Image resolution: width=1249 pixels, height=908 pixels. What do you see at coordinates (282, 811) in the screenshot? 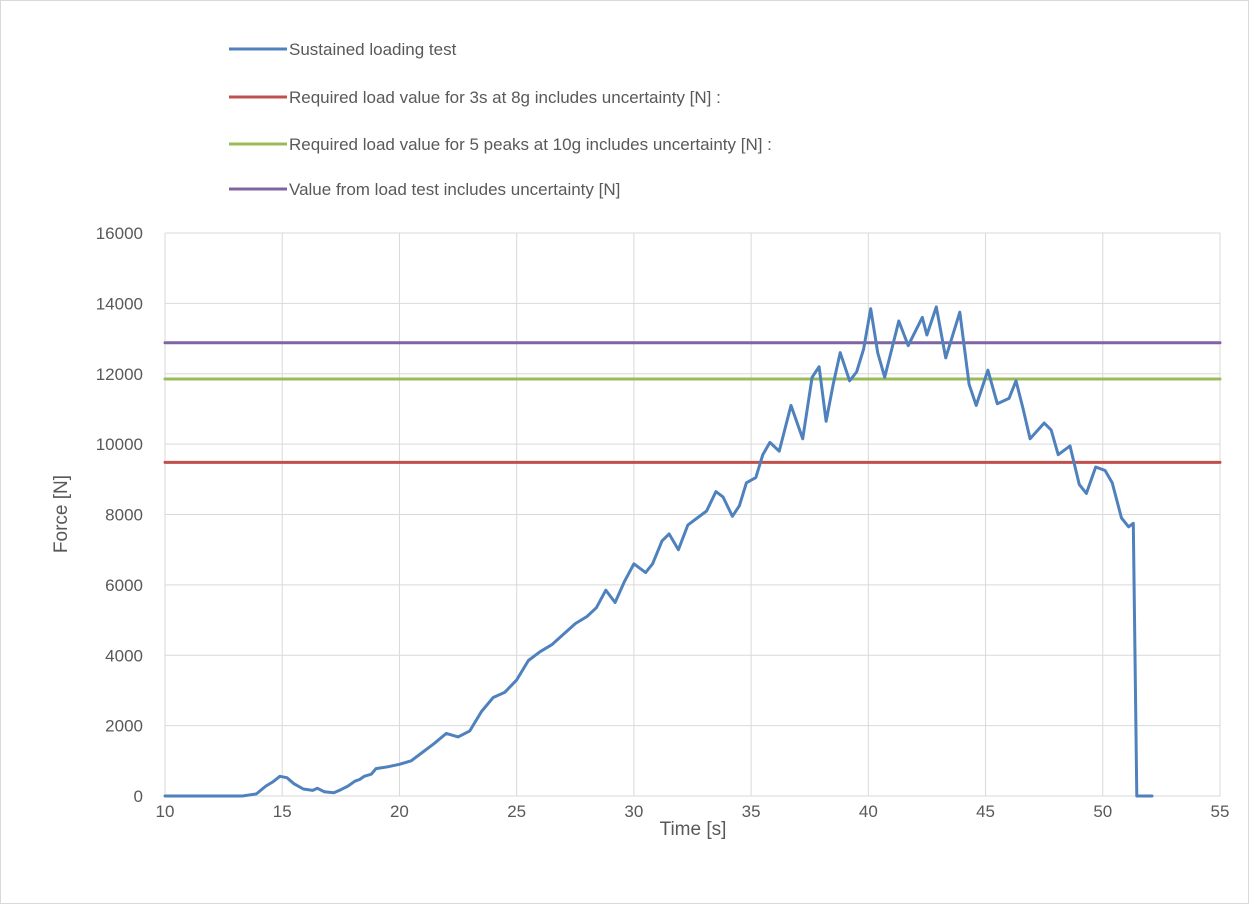
I see `x-tick-label: 15` at bounding box center [282, 811].